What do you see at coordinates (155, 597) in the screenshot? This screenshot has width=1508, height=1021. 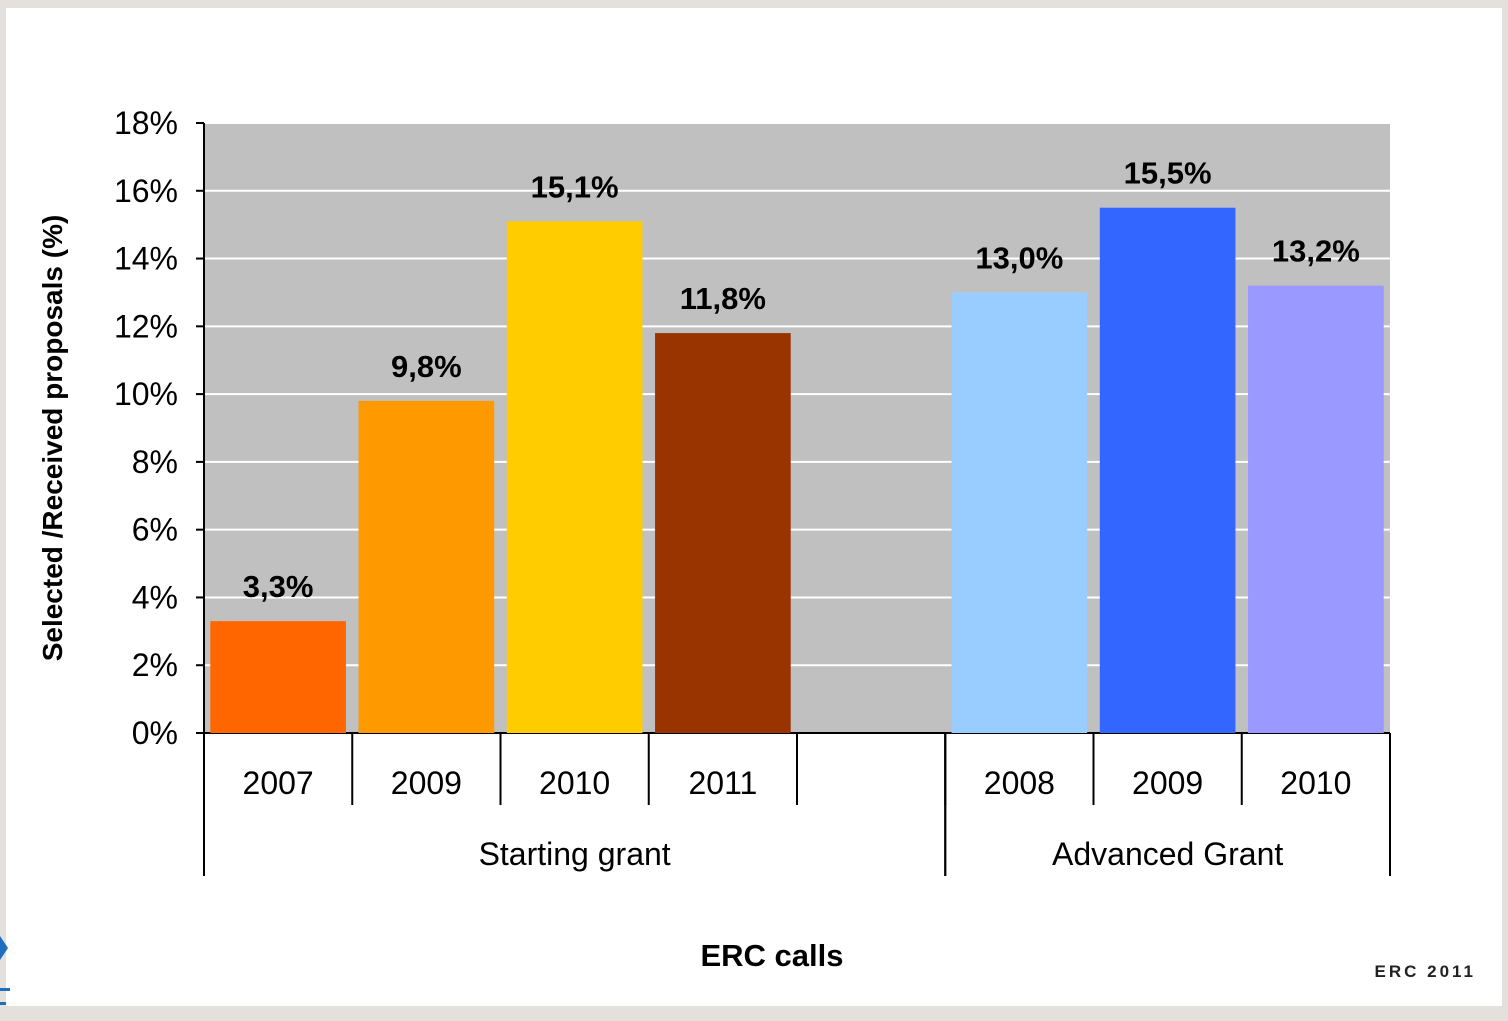 I see `y-tick-label: 4%` at bounding box center [155, 597].